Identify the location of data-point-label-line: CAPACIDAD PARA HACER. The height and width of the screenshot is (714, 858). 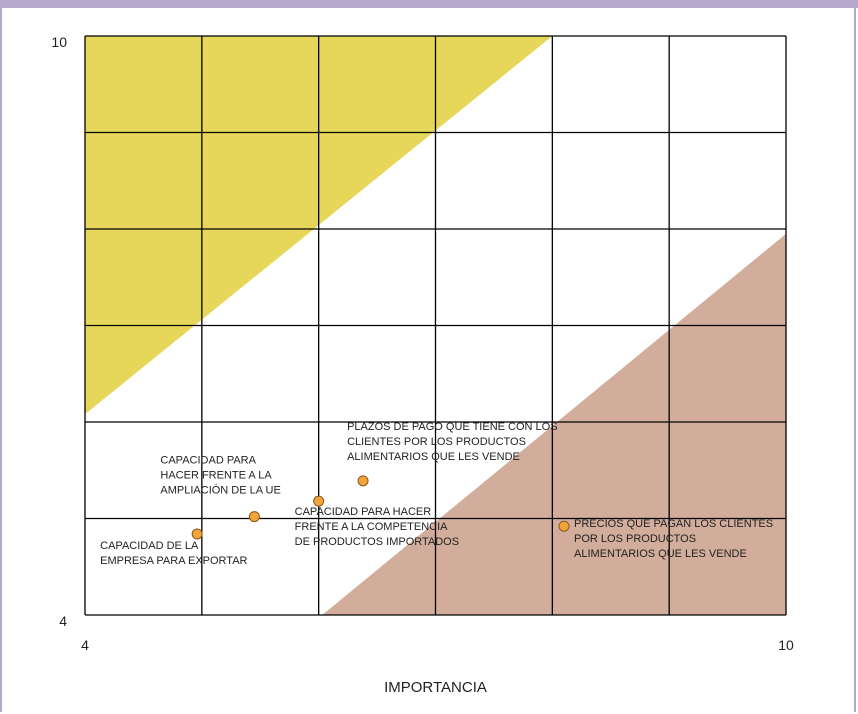
(363, 512).